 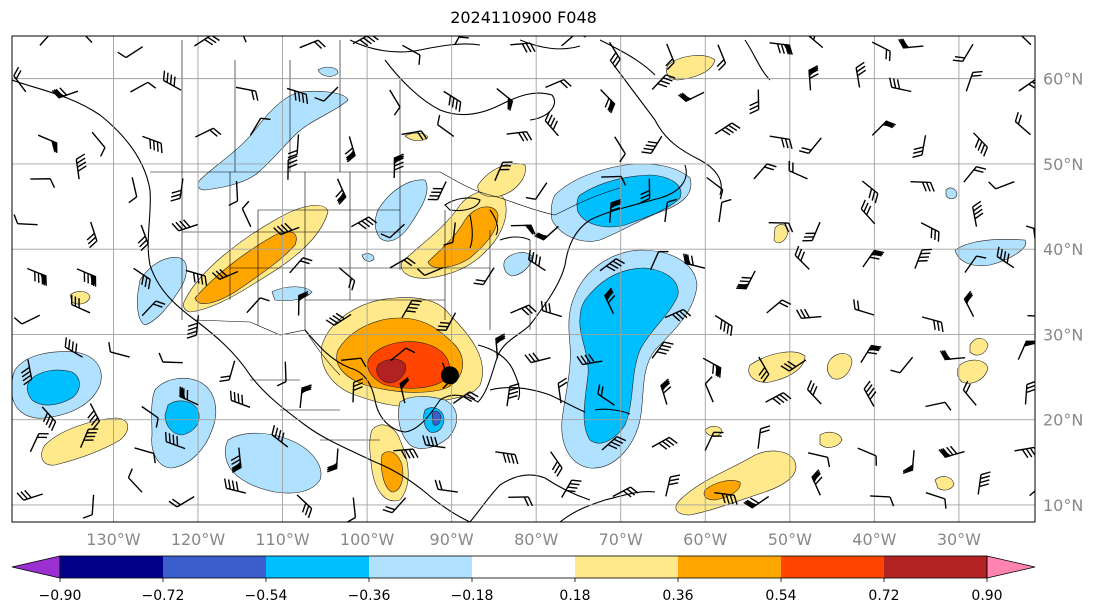 I want to click on contour-positive-eastern-pacific, so click(x=84, y=441).